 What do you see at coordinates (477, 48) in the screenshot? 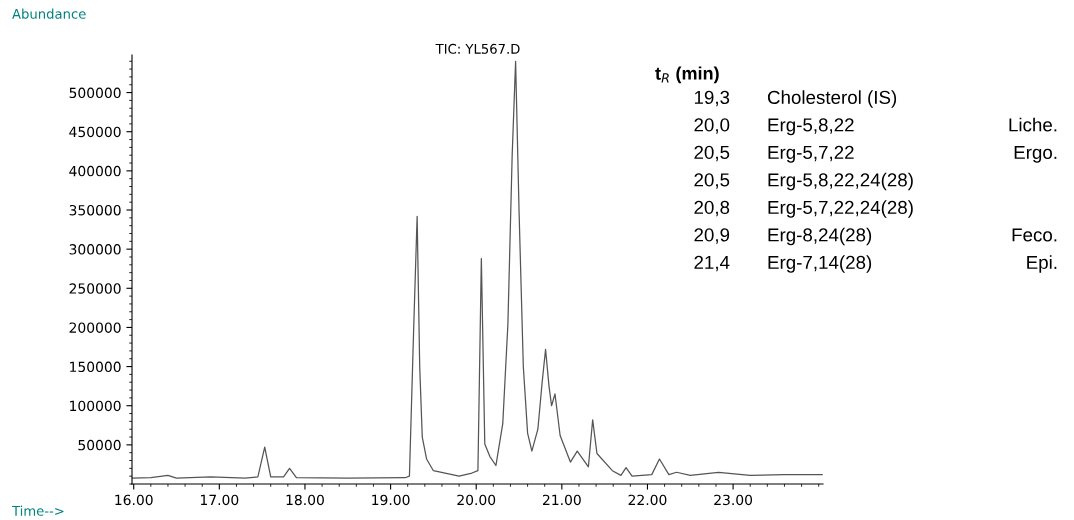
I see `chart-title: TIC: YL567.D` at bounding box center [477, 48].